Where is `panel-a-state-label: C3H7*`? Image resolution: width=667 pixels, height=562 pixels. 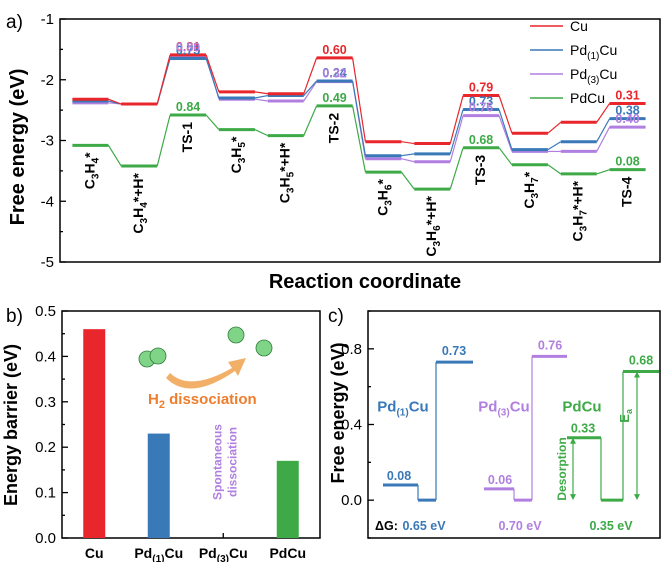
panel-a-state-label: C3H7* is located at coordinates (531, 189).